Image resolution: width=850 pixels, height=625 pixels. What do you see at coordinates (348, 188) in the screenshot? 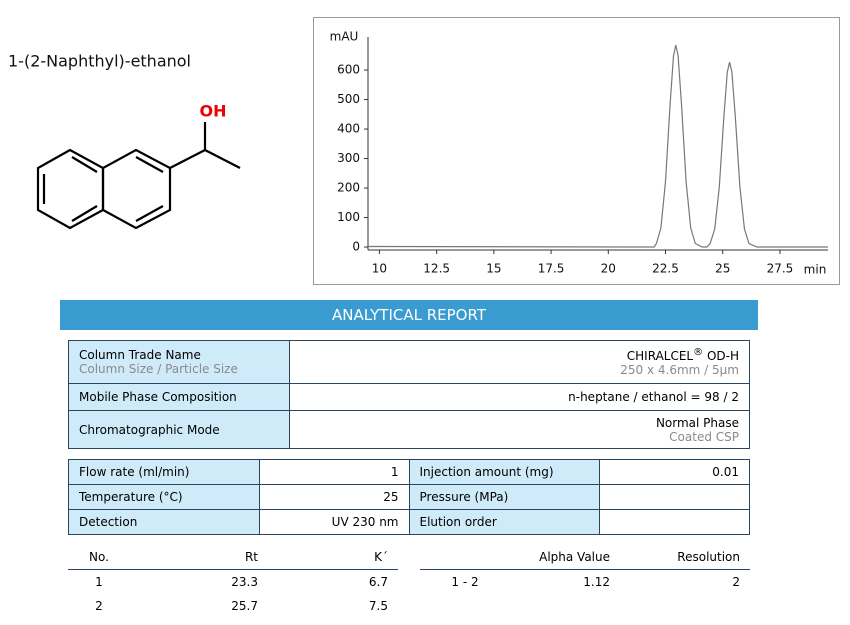
I see `y-tick-label: 200` at bounding box center [348, 188].